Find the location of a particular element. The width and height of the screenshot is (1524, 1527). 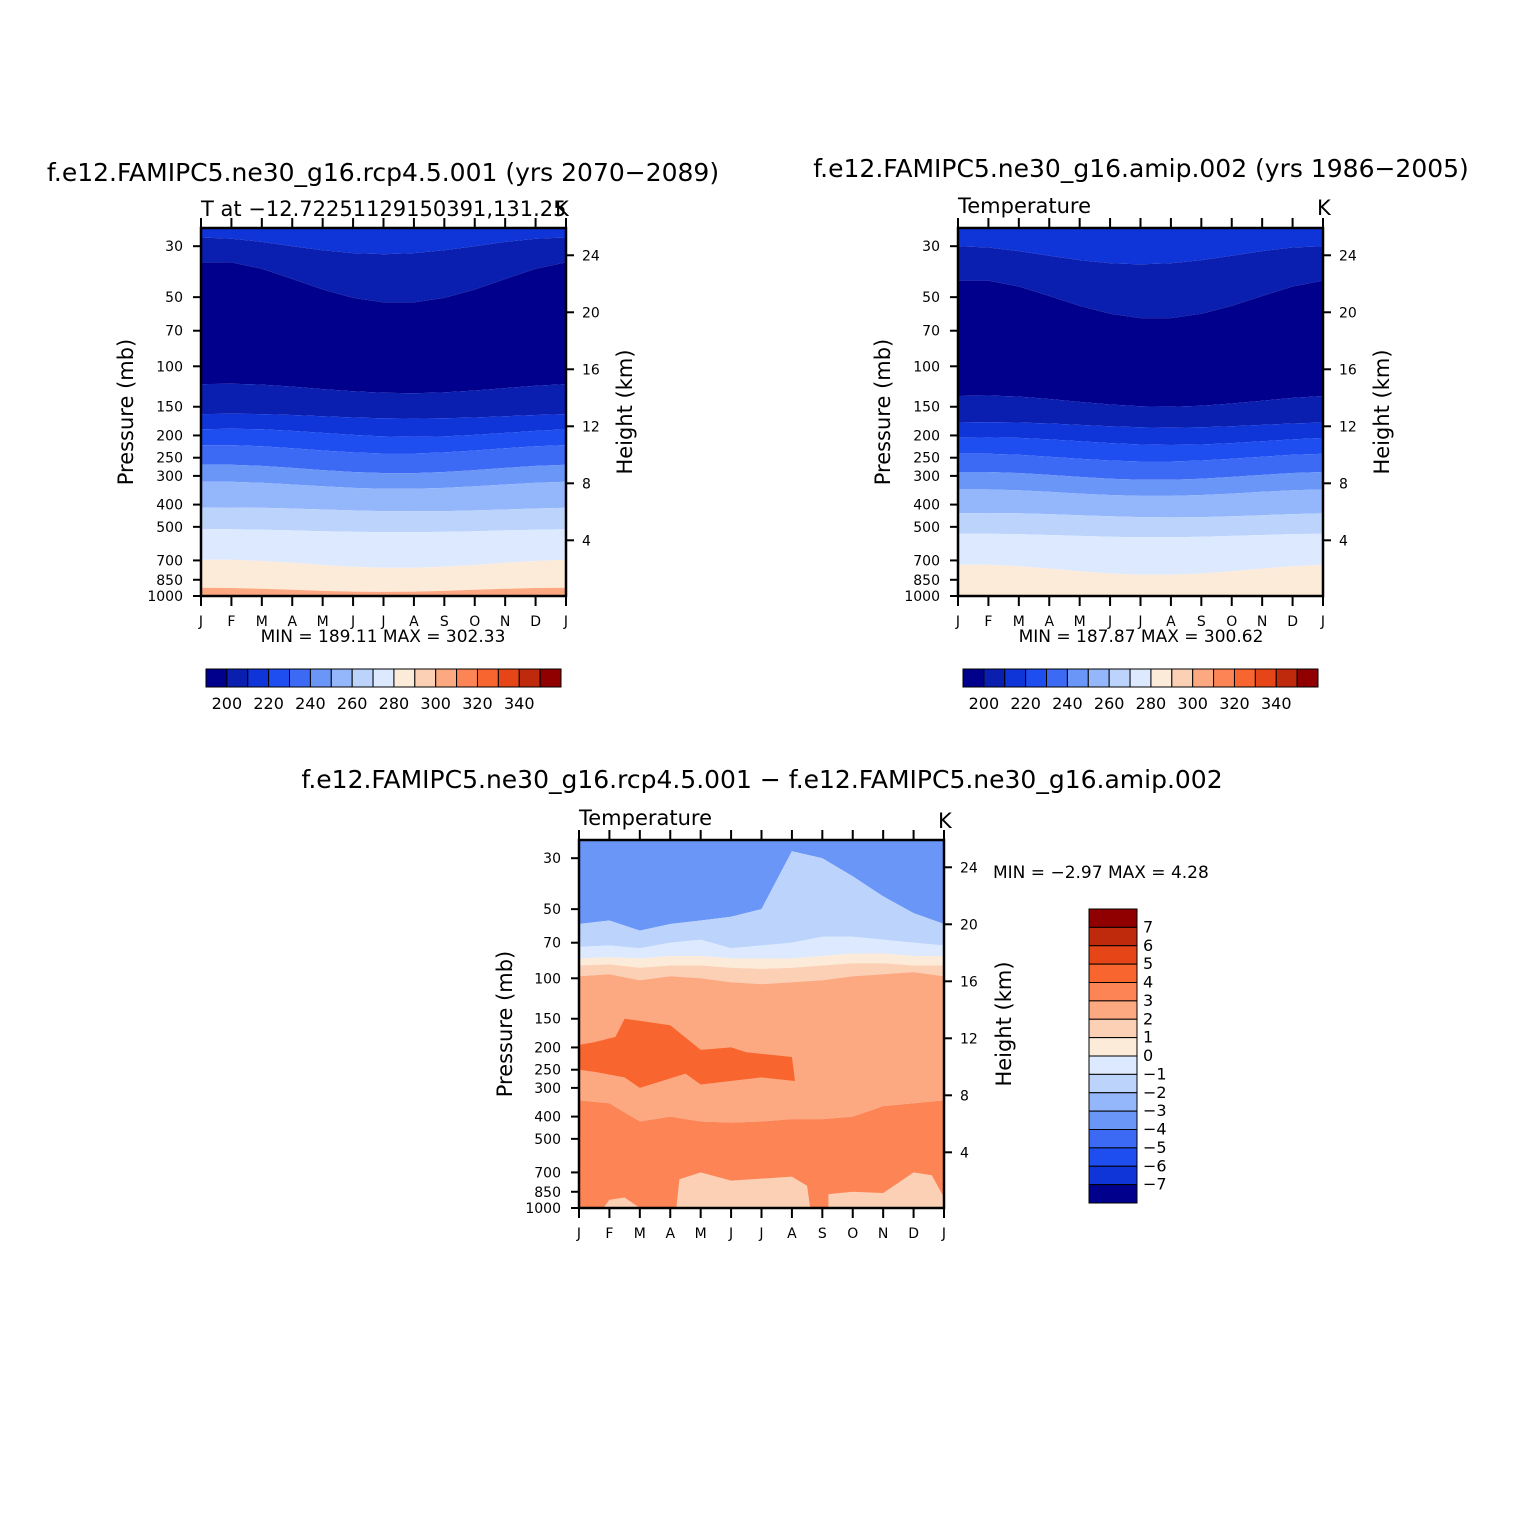

min-max-stats: MIN = 189.11 MAX = 302.33 is located at coordinates (383, 637).